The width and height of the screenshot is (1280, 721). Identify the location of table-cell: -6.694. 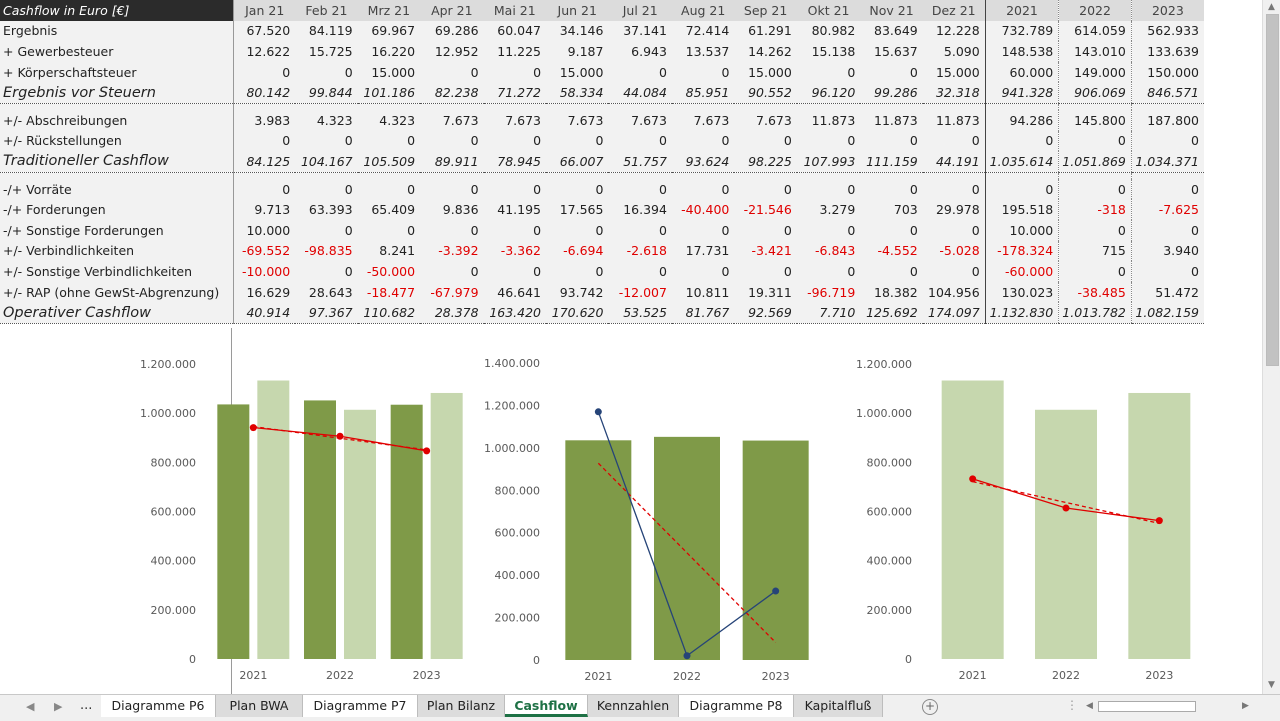
(577, 251).